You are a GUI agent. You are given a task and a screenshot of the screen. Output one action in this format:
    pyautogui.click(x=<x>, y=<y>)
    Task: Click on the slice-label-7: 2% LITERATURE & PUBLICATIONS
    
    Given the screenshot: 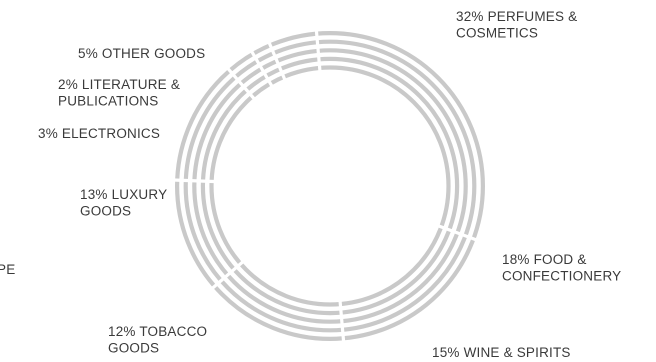 What is the action you would take?
    pyautogui.click(x=119, y=93)
    